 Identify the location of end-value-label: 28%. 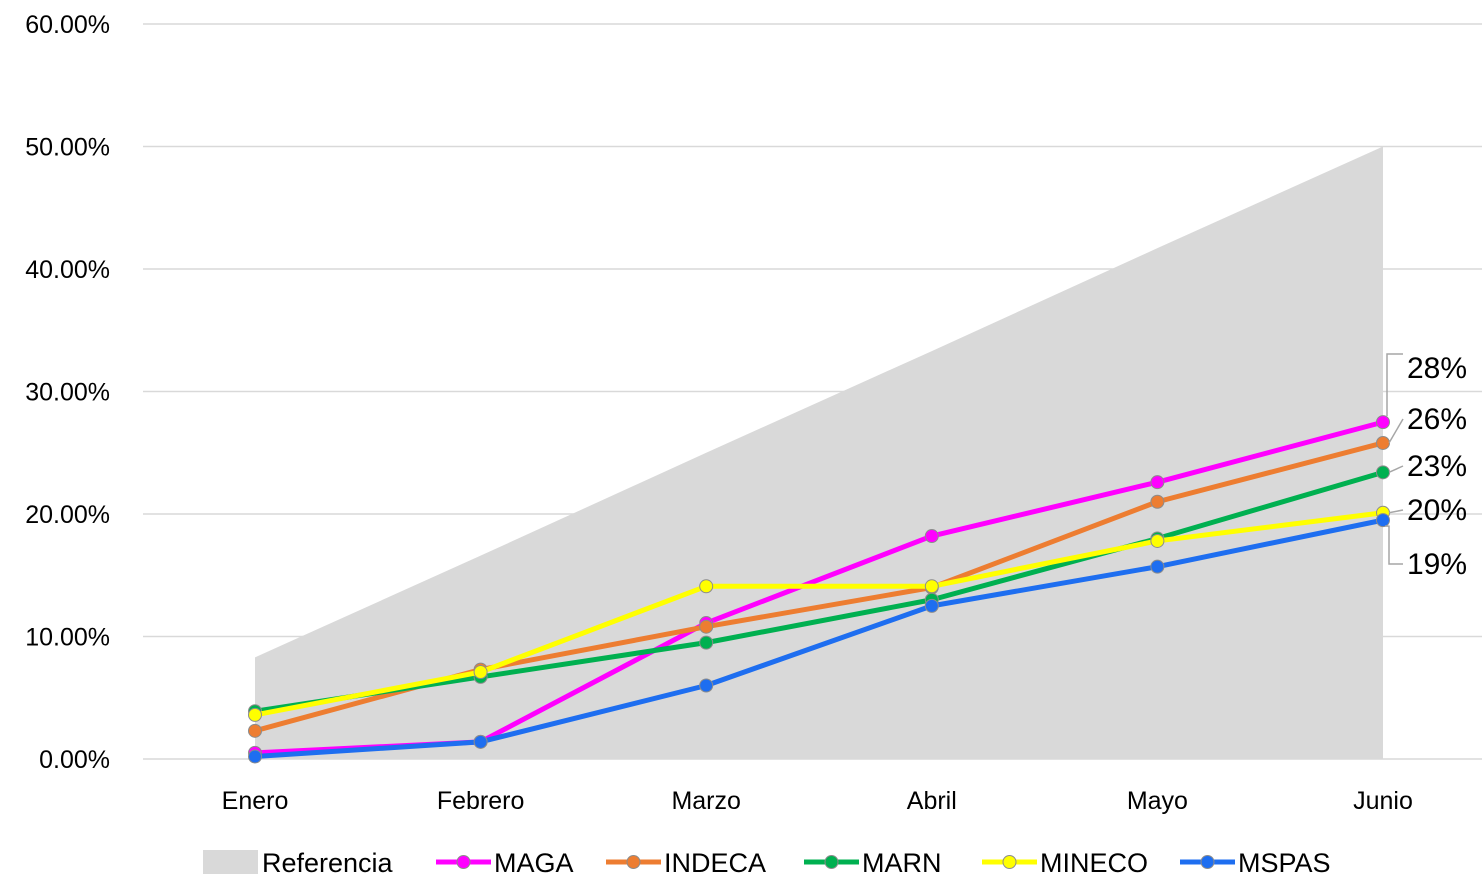
(1437, 368).